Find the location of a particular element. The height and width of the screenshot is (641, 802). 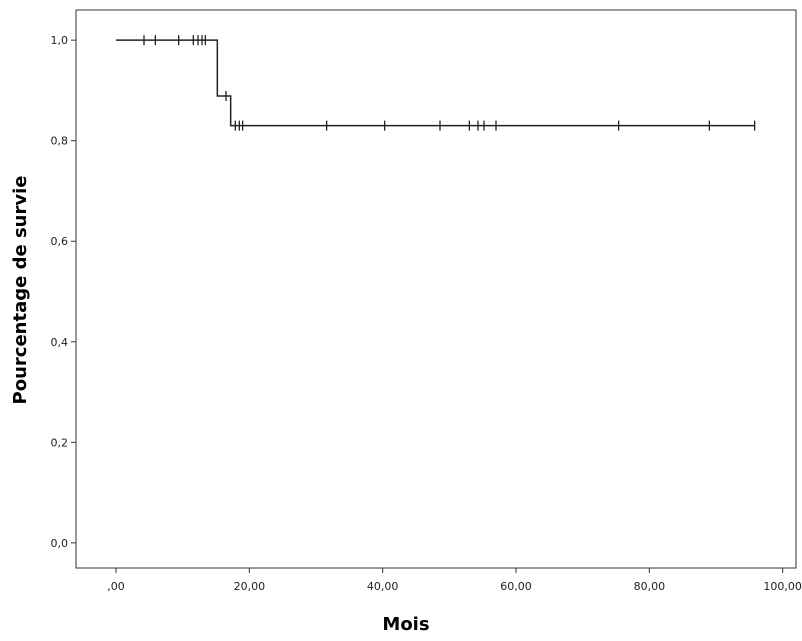

y-tick-label: 0,2 is located at coordinates (60, 442).